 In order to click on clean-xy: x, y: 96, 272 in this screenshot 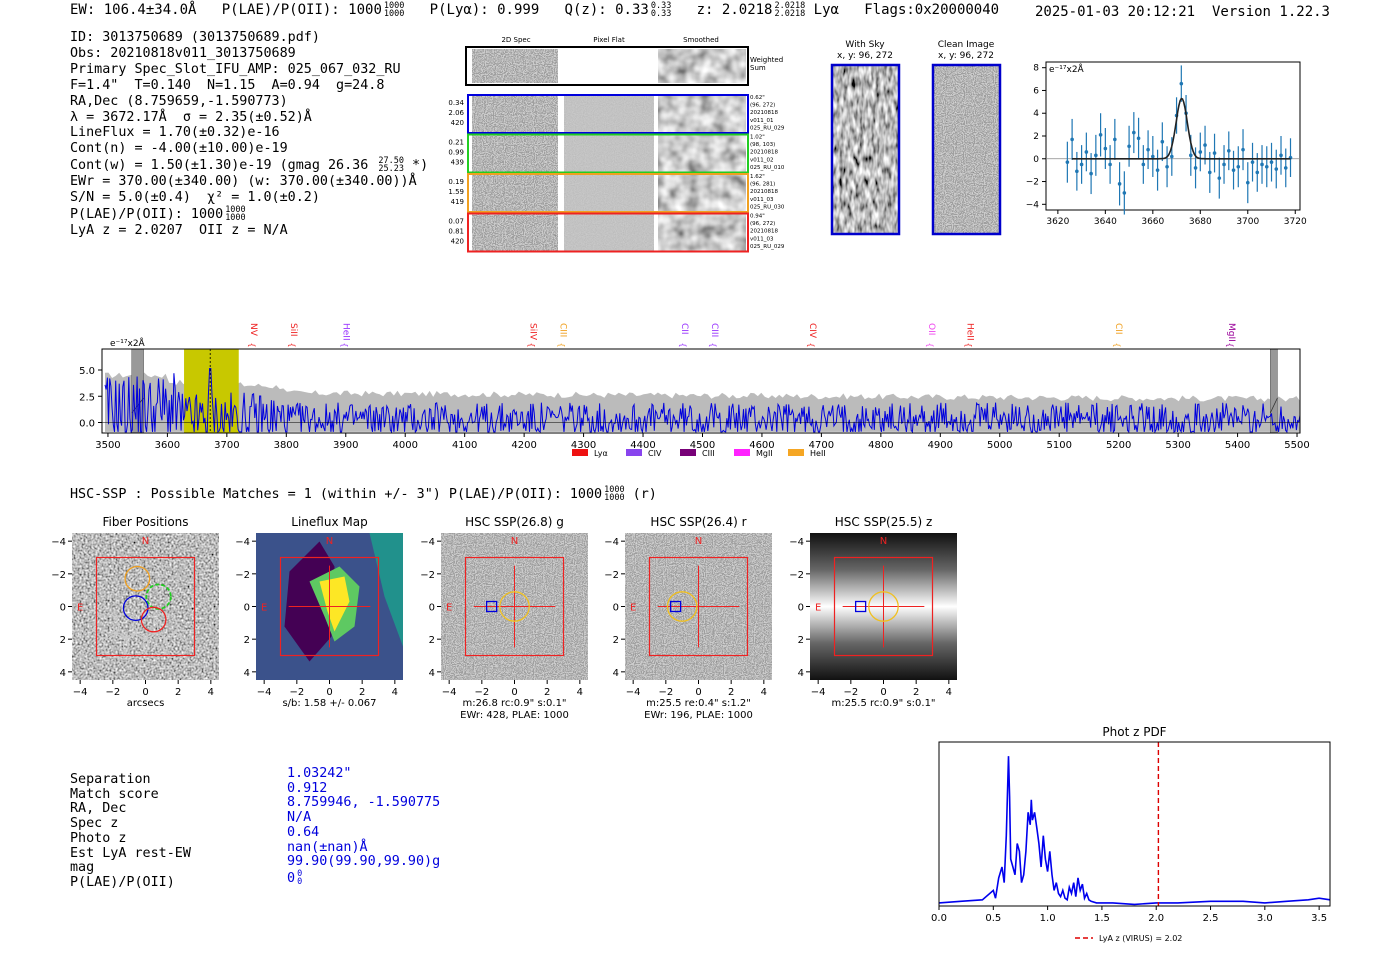, I will do `click(966, 56)`.